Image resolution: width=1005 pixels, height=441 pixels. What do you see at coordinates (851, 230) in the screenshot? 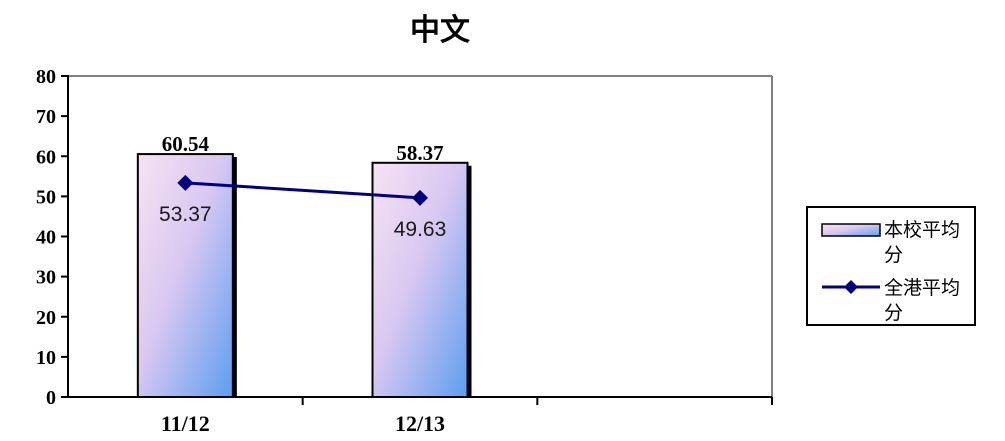
I see `legend-bar-swatch` at bounding box center [851, 230].